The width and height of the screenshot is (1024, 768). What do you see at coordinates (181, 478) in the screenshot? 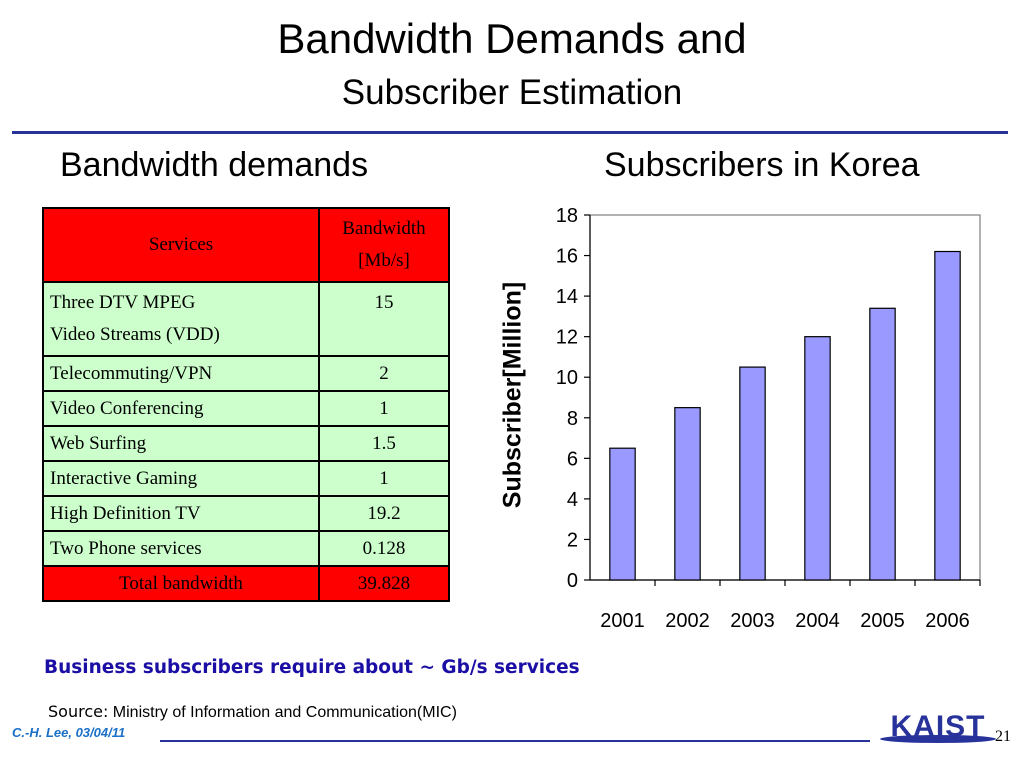
I see `service-cell: Interactive Gaming` at bounding box center [181, 478].